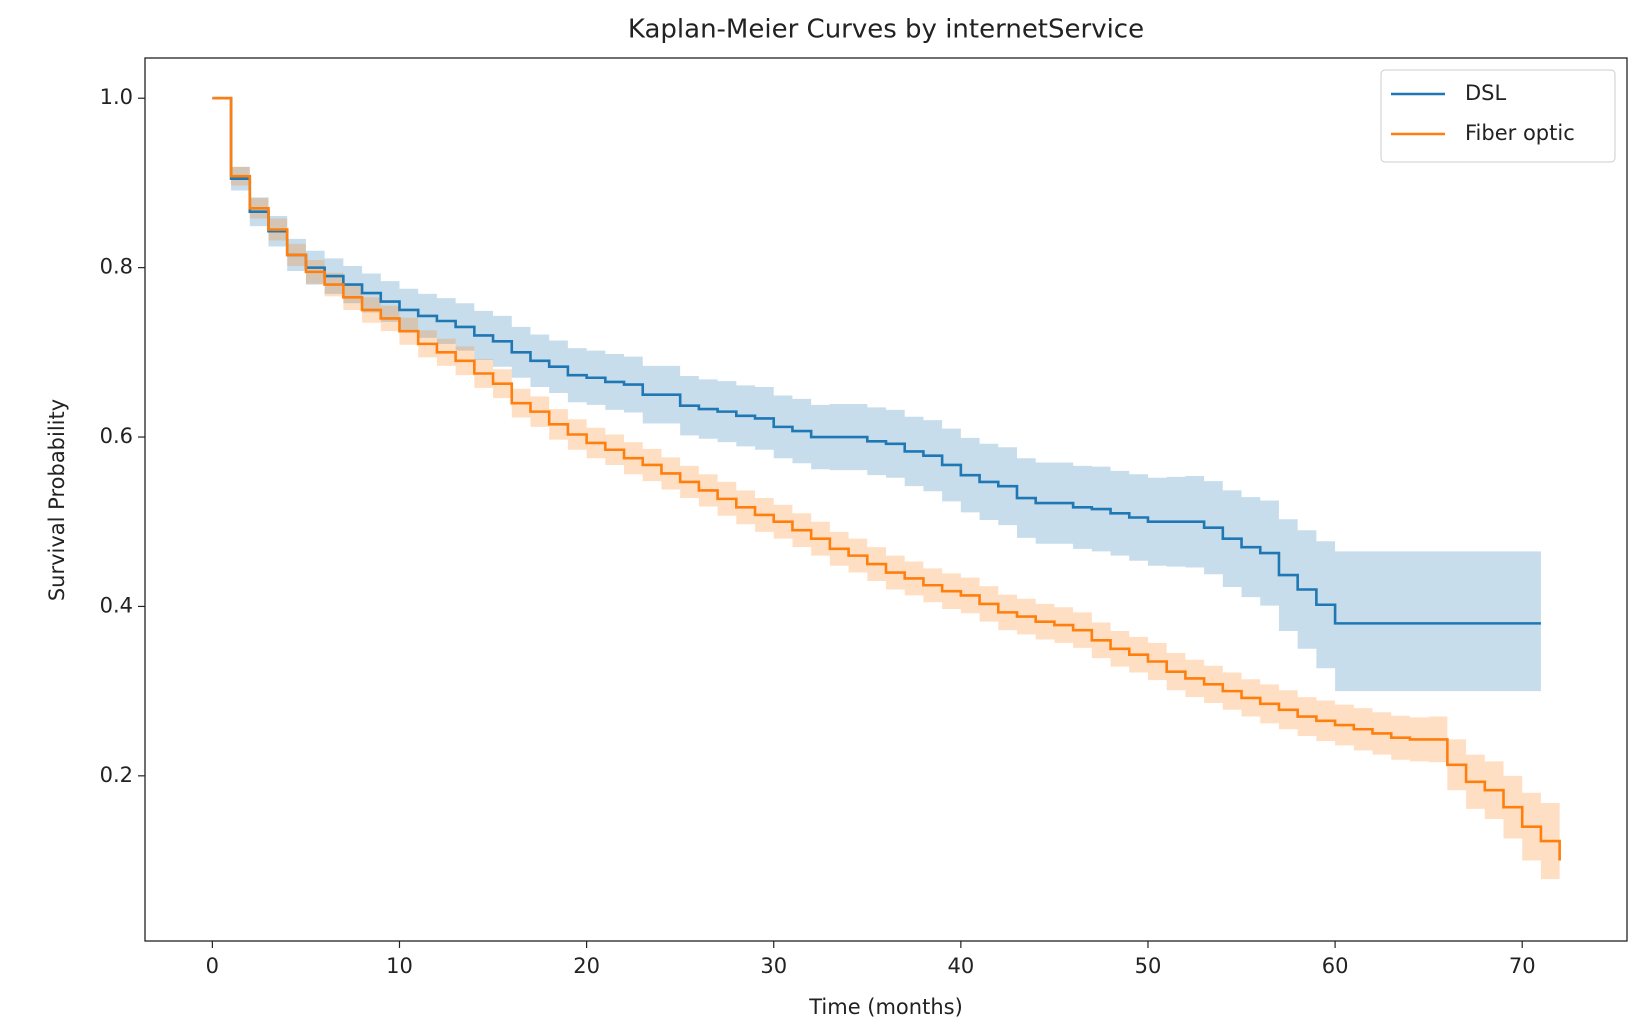  Describe the element at coordinates (116, 436) in the screenshot. I see `y-tick-label: 0.6` at that location.